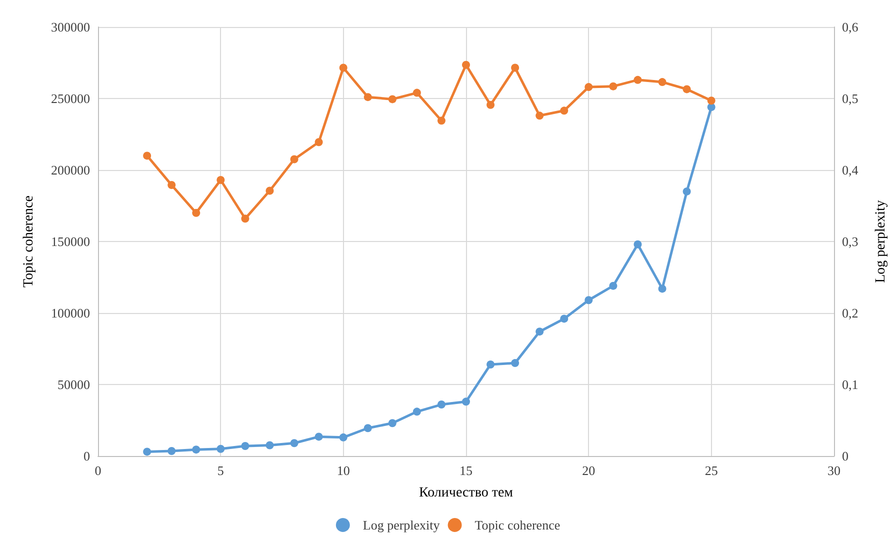  Describe the element at coordinates (850, 313) in the screenshot. I see `y2-tick-label: 0,2` at that location.